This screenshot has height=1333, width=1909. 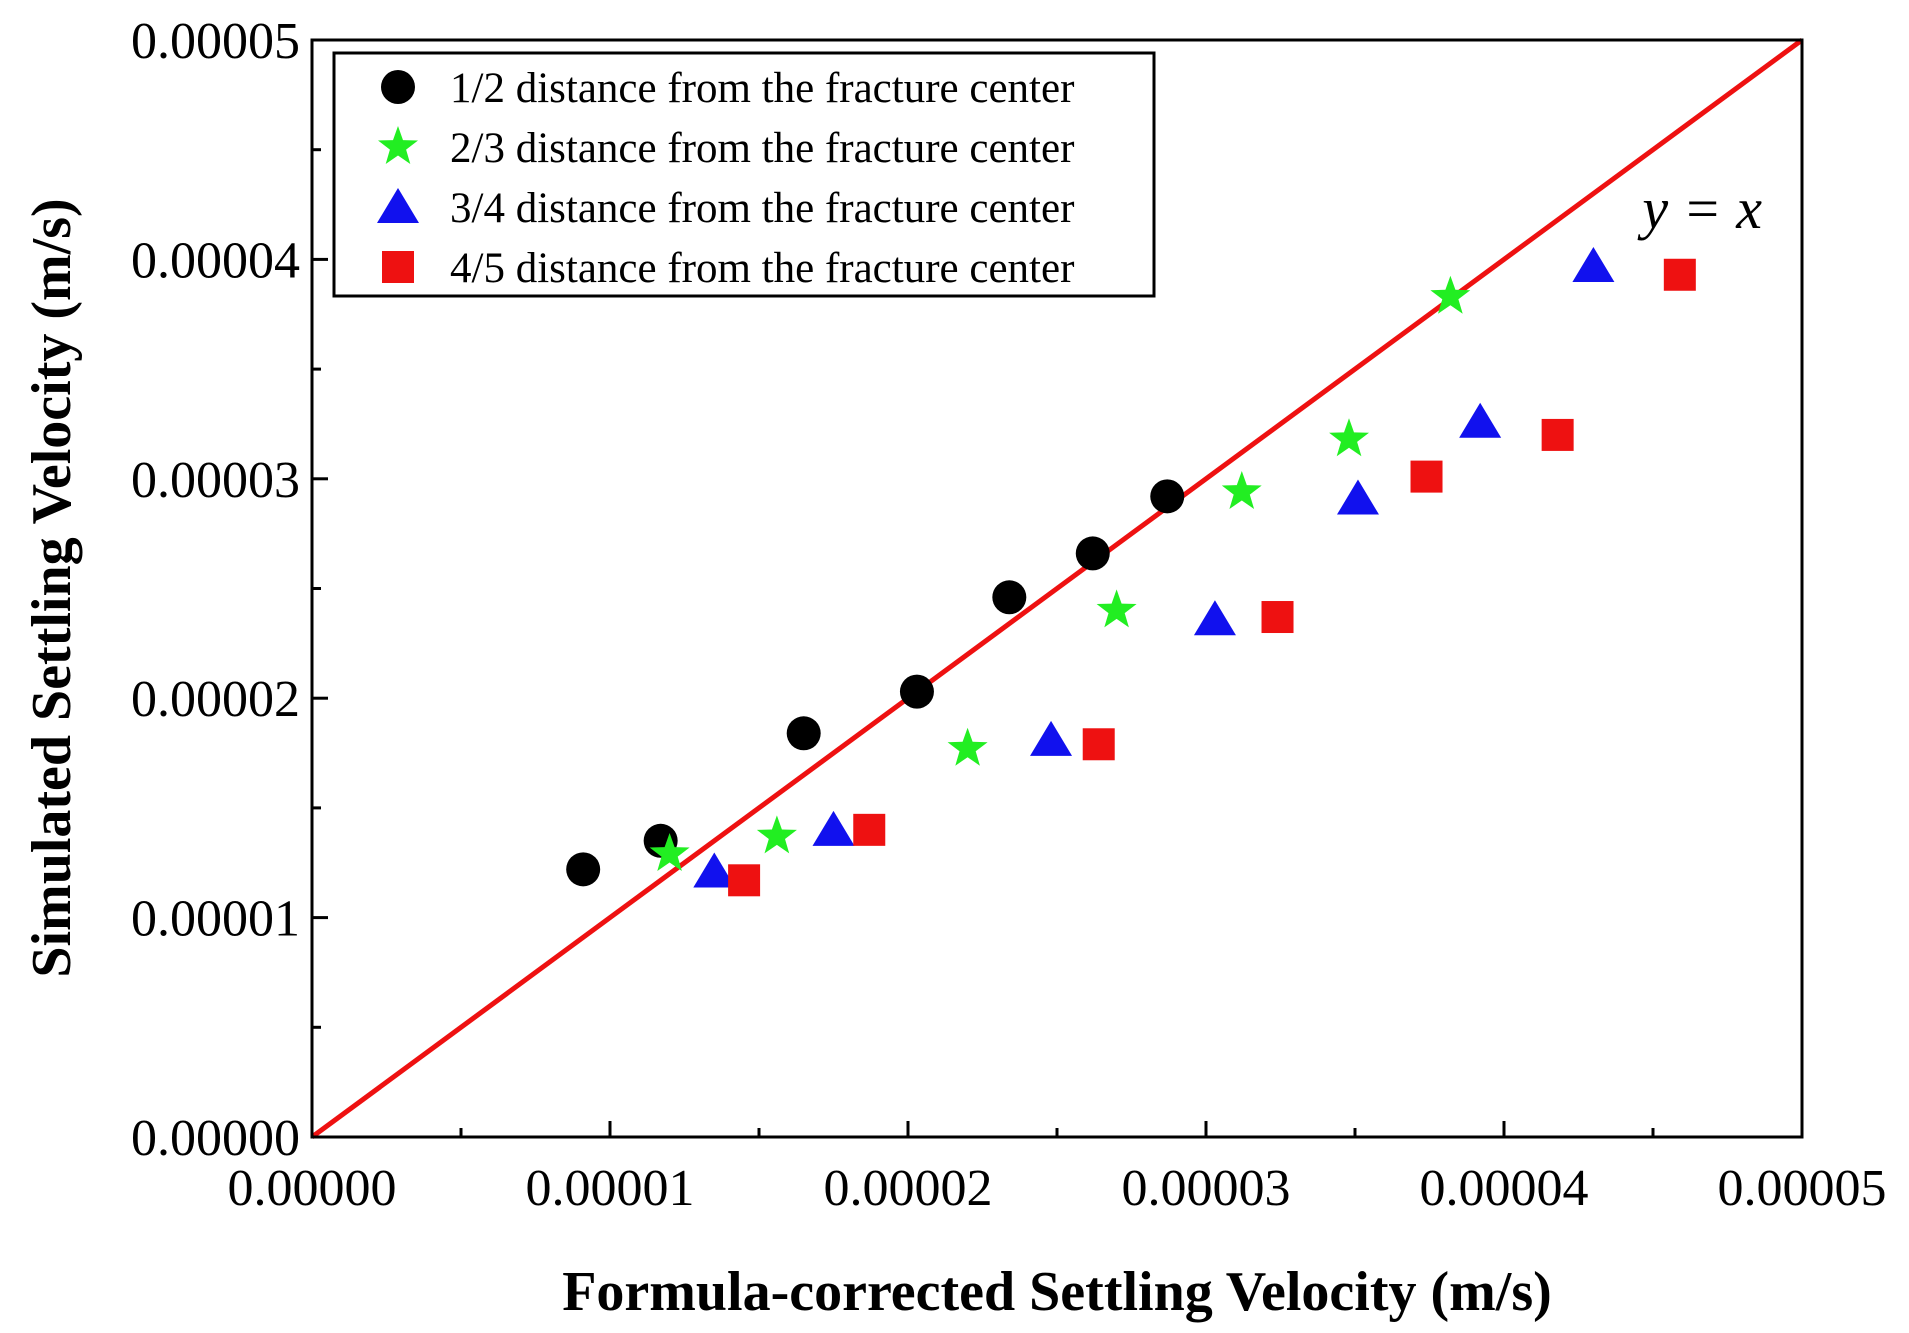 I want to click on legend-label: 3/4 distance from the fracture center, so click(x=762, y=208).